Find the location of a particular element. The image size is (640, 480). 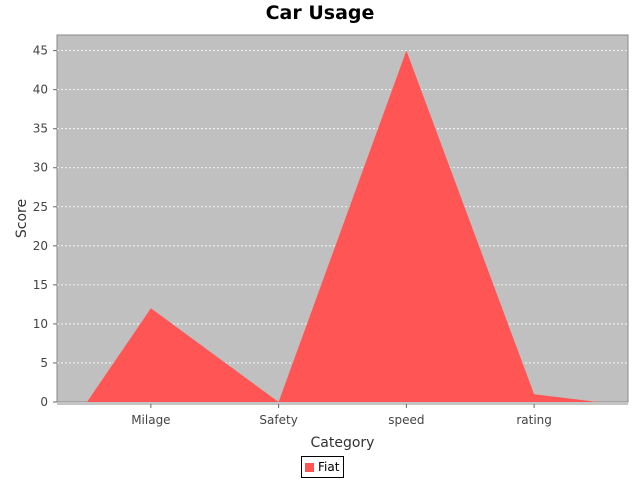

y-tick-label-10: 10 is located at coordinates (40, 324).